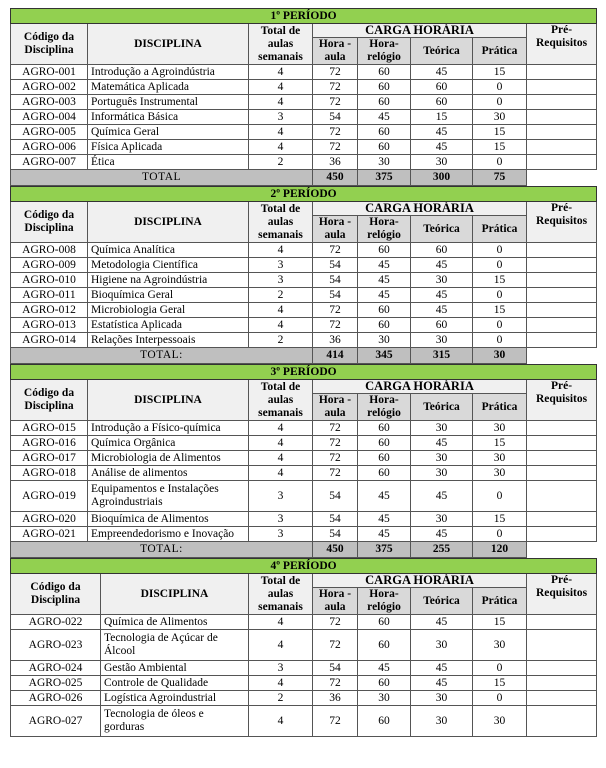  Describe the element at coordinates (168, 132) in the screenshot. I see `course-name: Química Geral` at that location.